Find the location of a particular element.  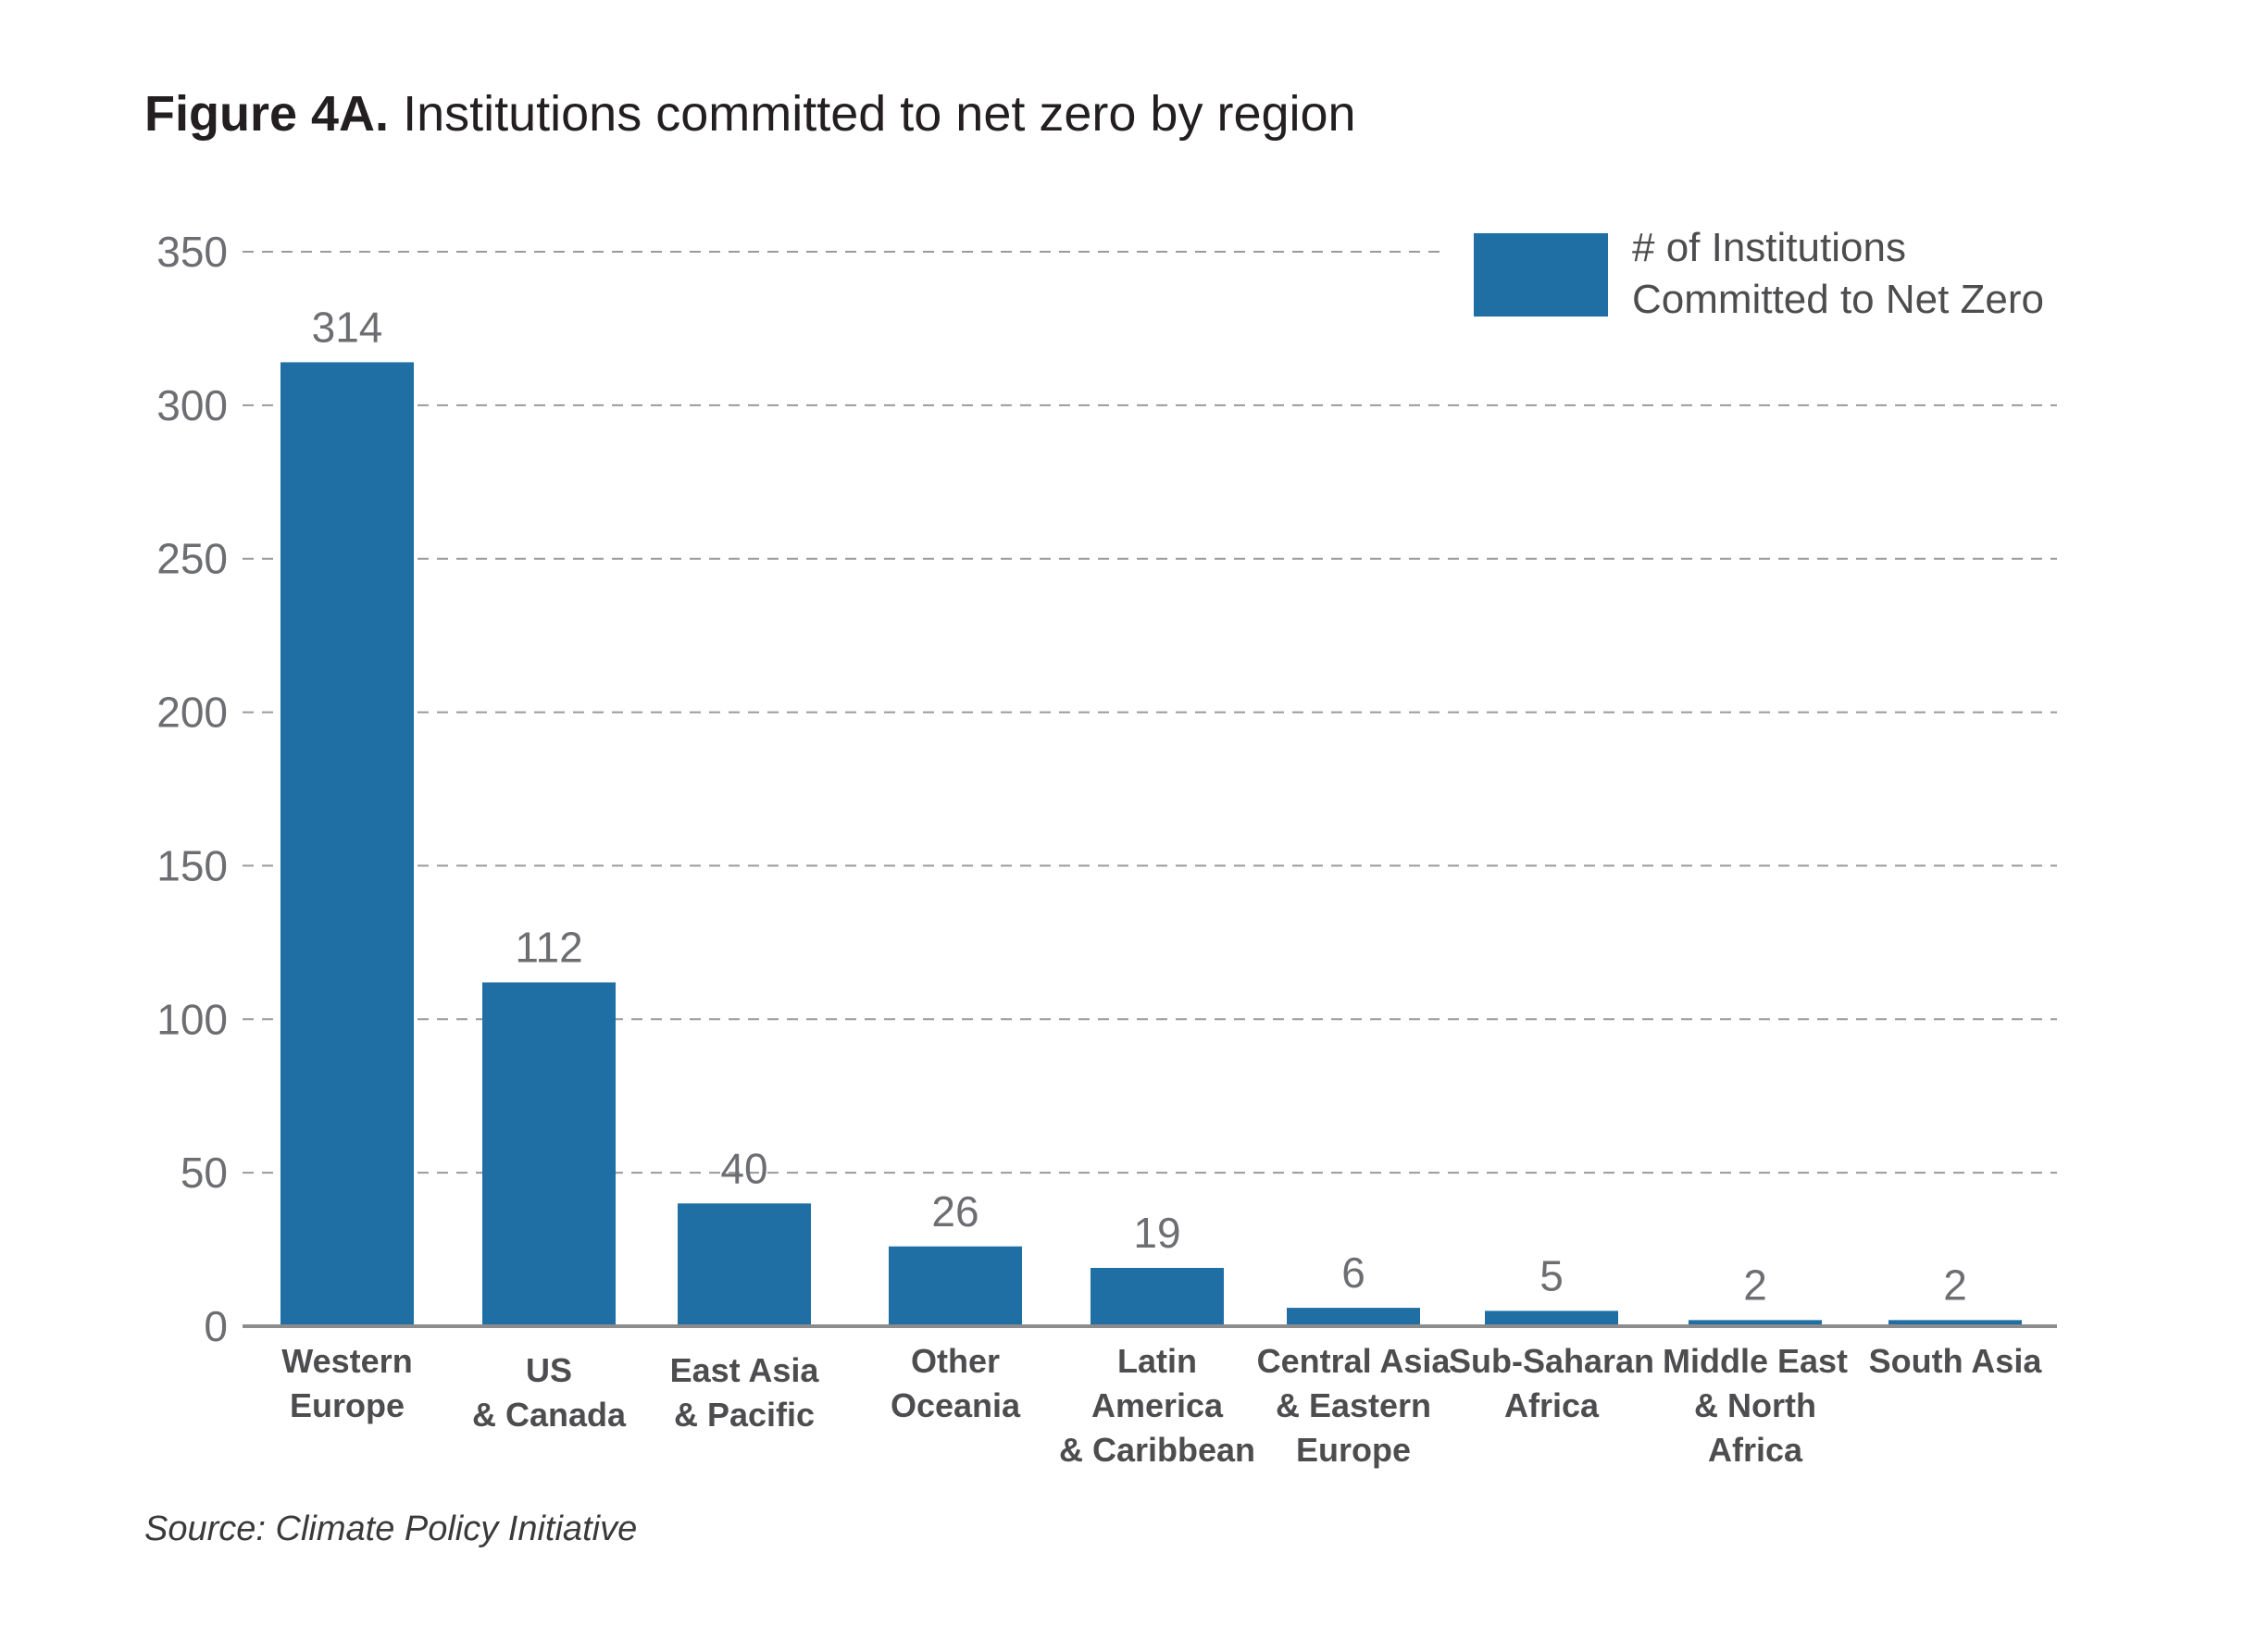

value-label: 40 is located at coordinates (743, 1168).